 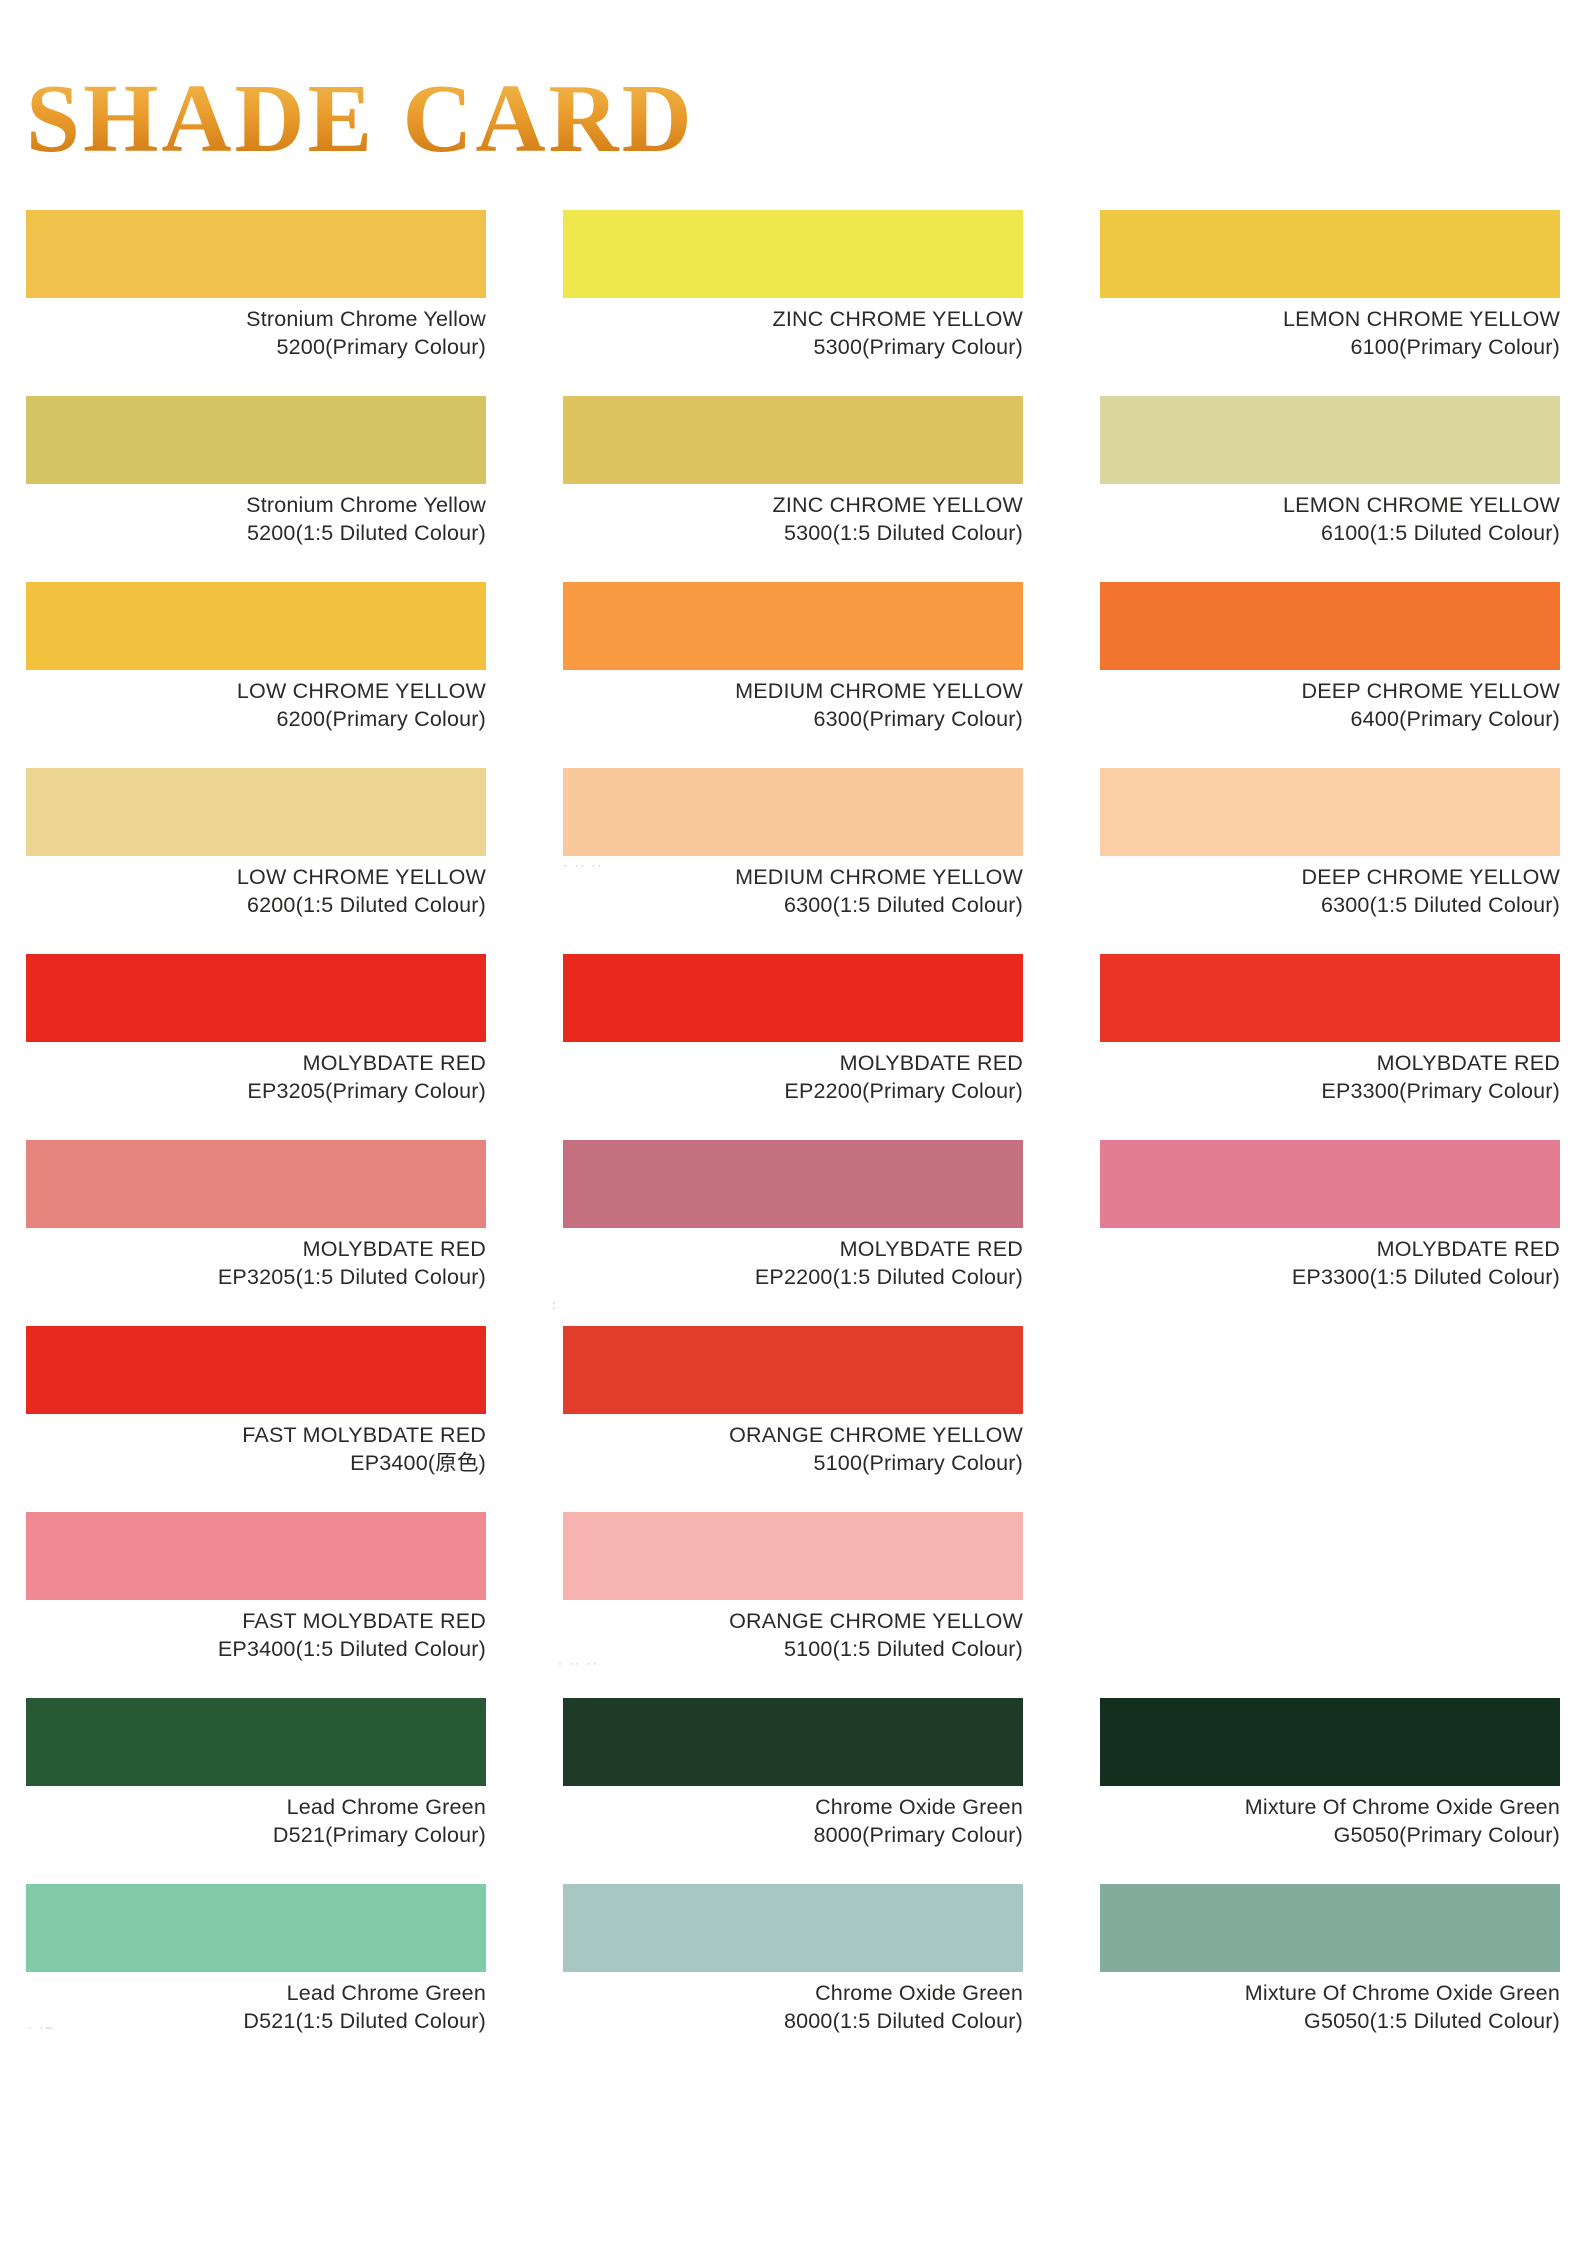 What do you see at coordinates (360, 118) in the screenshot?
I see `page-title: SHADE CARD` at bounding box center [360, 118].